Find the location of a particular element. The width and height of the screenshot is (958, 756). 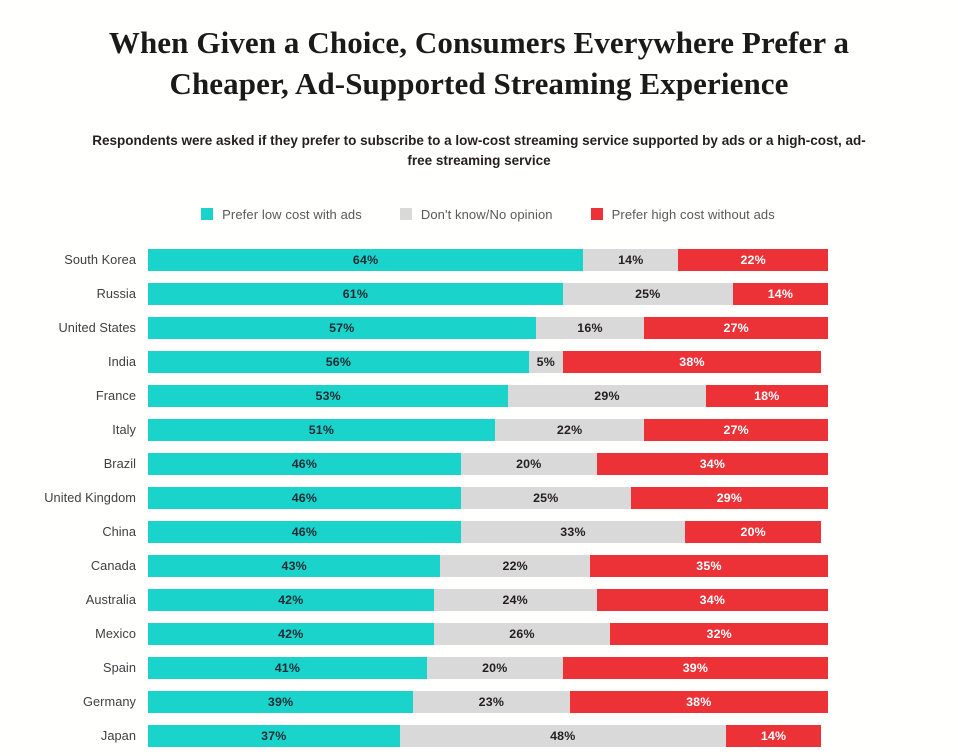

bar-row: Italy 51% 22% 27% is located at coordinates (479, 430).